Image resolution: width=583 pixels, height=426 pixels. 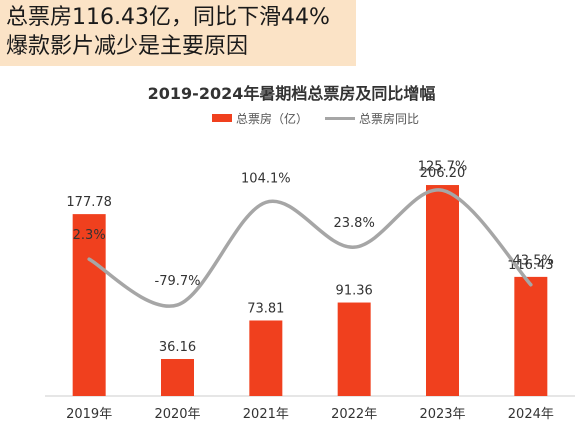 What do you see at coordinates (127, 46) in the screenshot?
I see `headline-line-2: 爆款影片减少是主要原因` at bounding box center [127, 46].